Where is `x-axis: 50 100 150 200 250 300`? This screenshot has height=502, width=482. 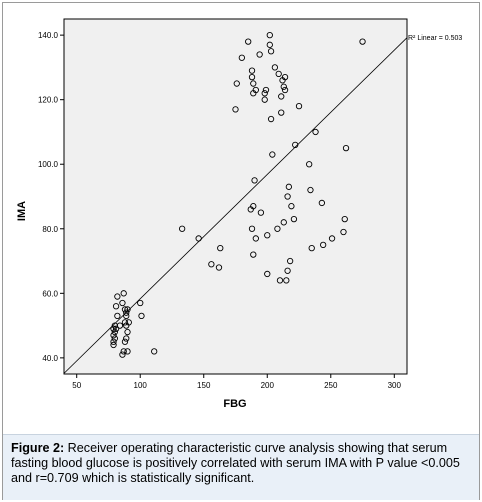
x-axis: 50 100 150 200 250 300 is located at coordinates (237, 382).